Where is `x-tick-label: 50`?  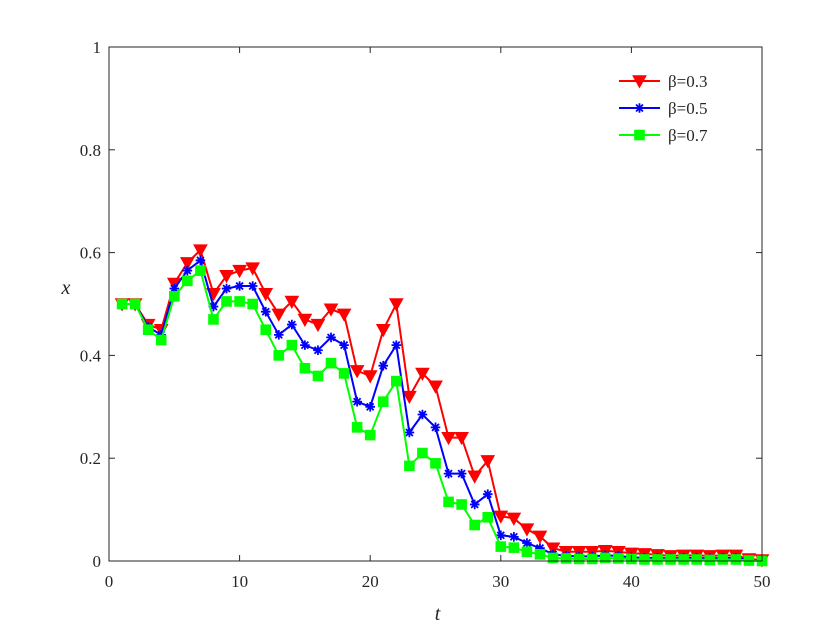
x-tick-label: 50 is located at coordinates (762, 581).